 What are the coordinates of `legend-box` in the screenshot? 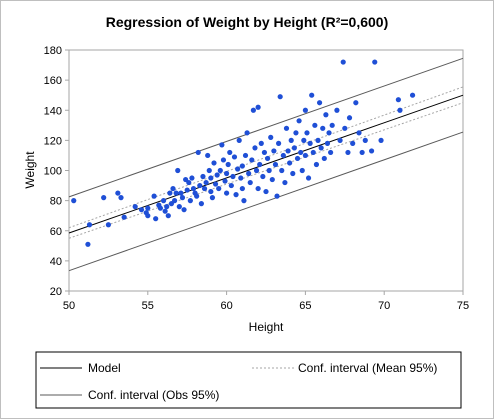 It's located at (248, 380).